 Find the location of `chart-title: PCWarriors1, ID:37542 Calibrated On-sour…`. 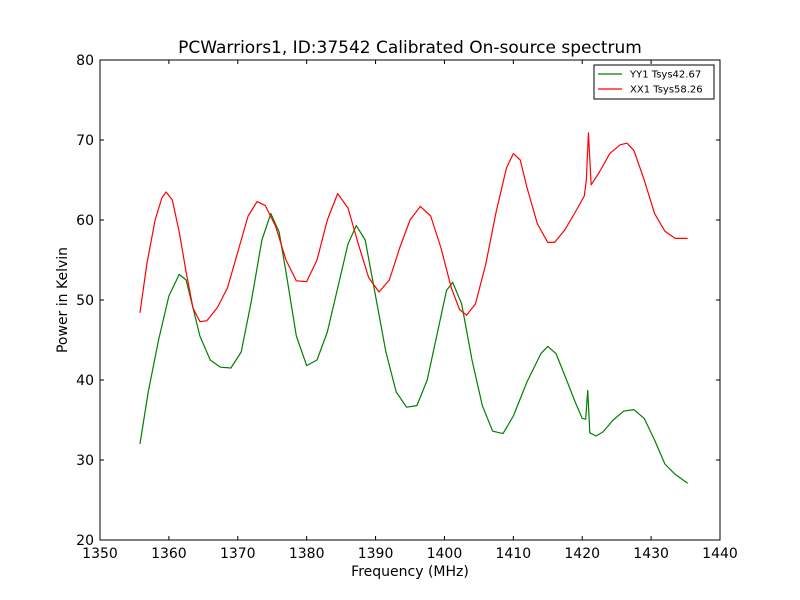

chart-title: PCWarriors1, ID:37542 Calibrated On-sour… is located at coordinates (410, 48).